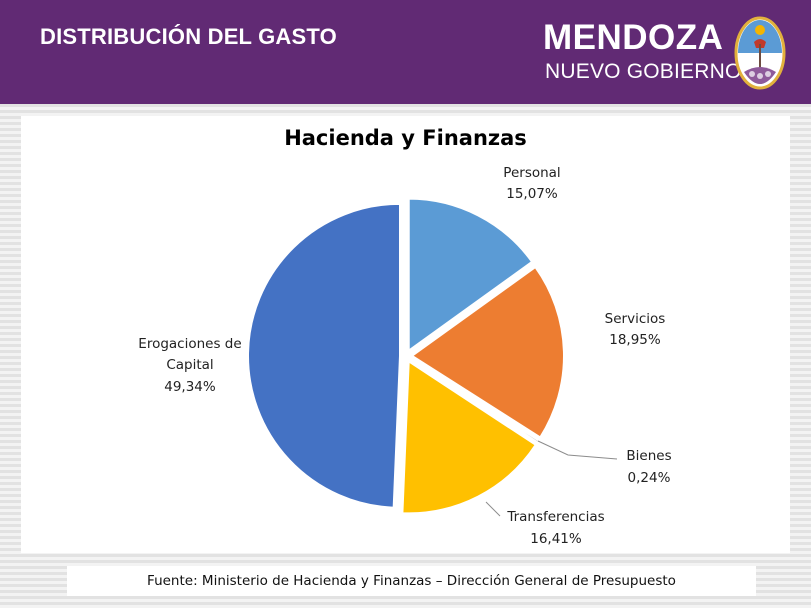 This screenshot has width=811, height=608. Describe the element at coordinates (635, 340) in the screenshot. I see `label-servicios-value: 18,95%` at that location.